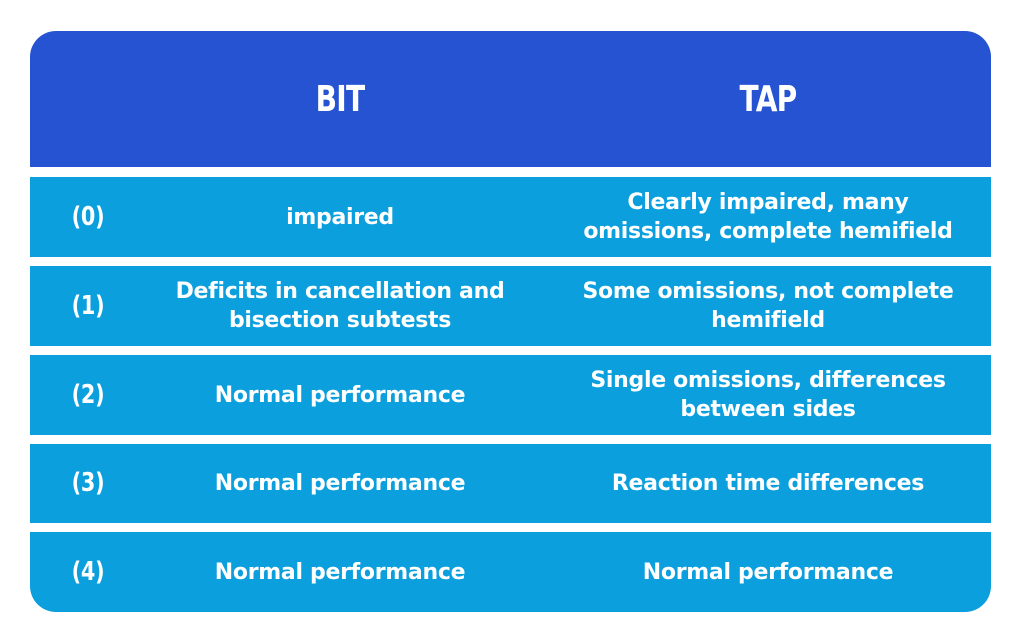 The height and width of the screenshot is (641, 1024). What do you see at coordinates (340, 99) in the screenshot?
I see `header-bit: BIT` at bounding box center [340, 99].